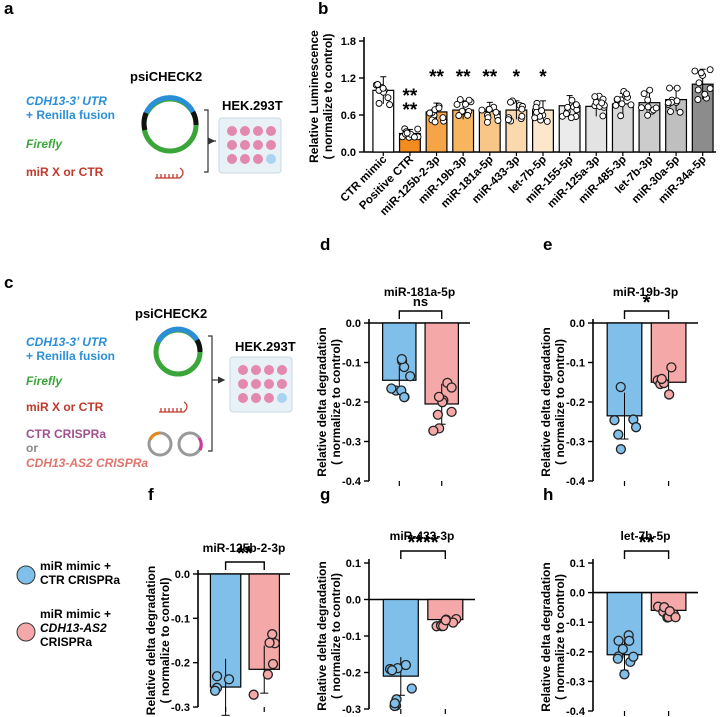 The height and width of the screenshot is (717, 720). Describe the element at coordinates (575, 682) in the screenshot. I see `y-tick-label-h: -0.3` at that location.